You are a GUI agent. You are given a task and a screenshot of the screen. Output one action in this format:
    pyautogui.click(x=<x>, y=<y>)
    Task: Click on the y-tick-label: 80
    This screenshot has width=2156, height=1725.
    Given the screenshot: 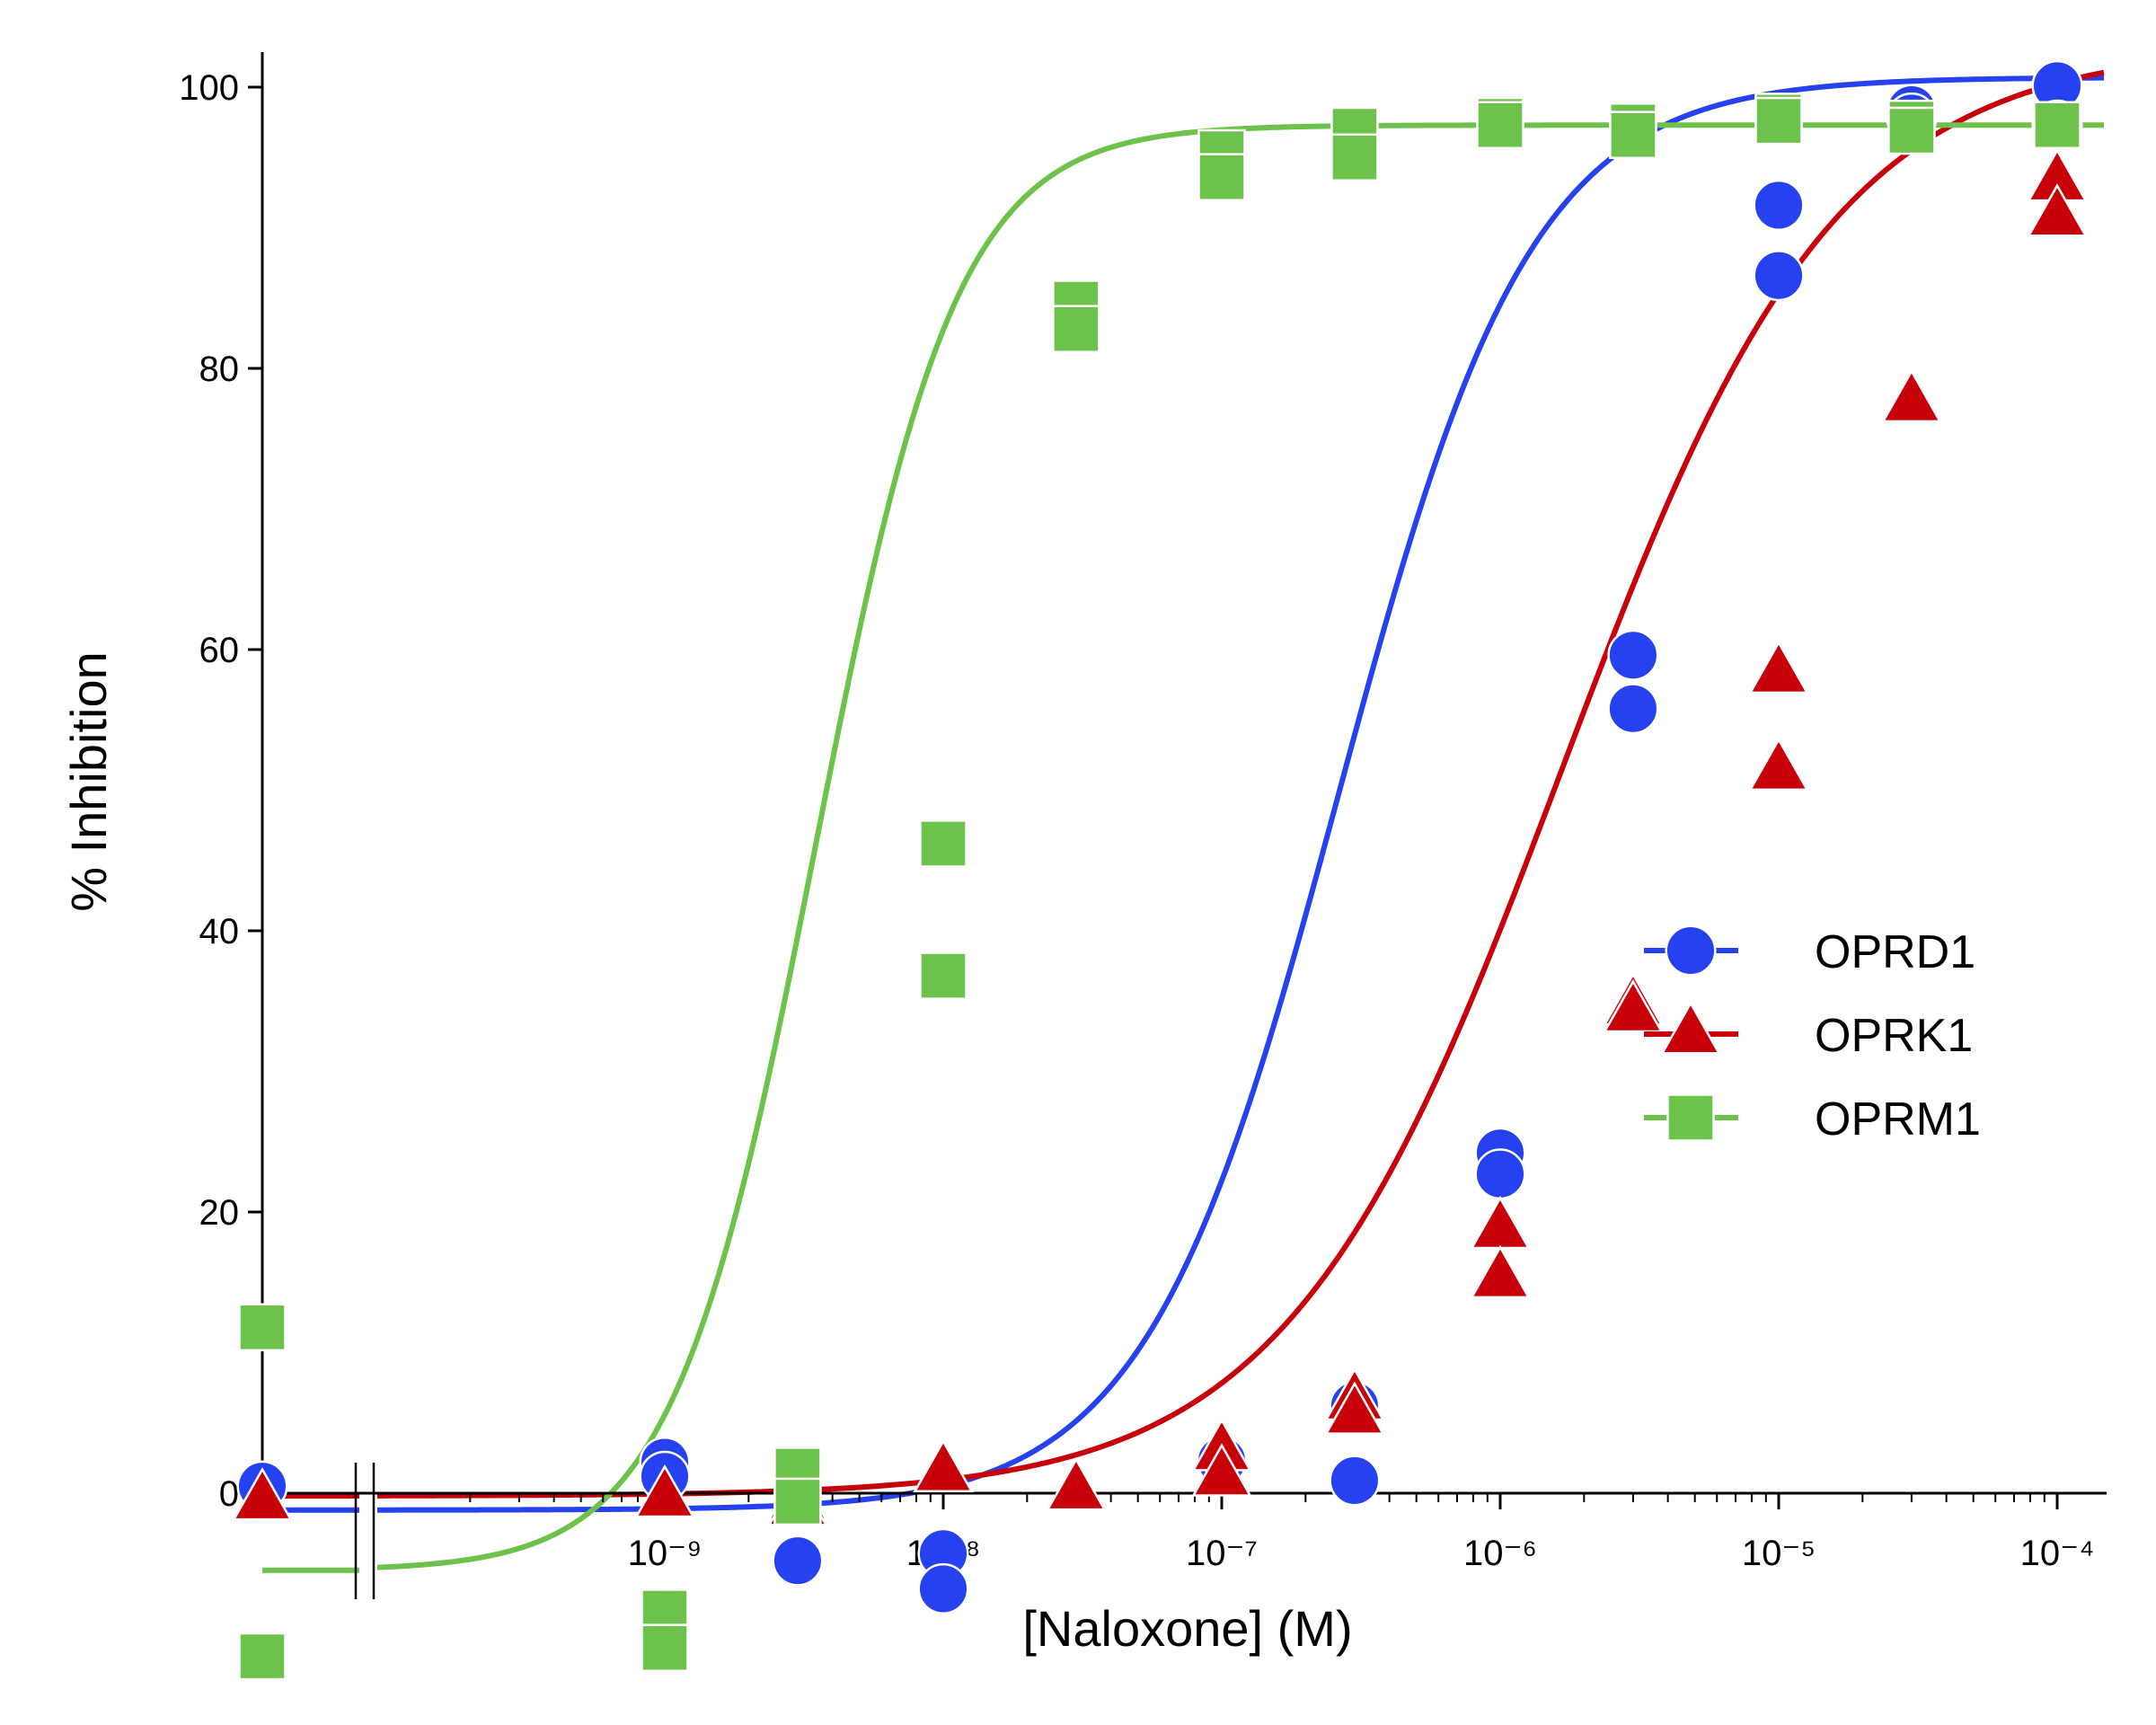 What is the action you would take?
    pyautogui.click(x=219, y=369)
    